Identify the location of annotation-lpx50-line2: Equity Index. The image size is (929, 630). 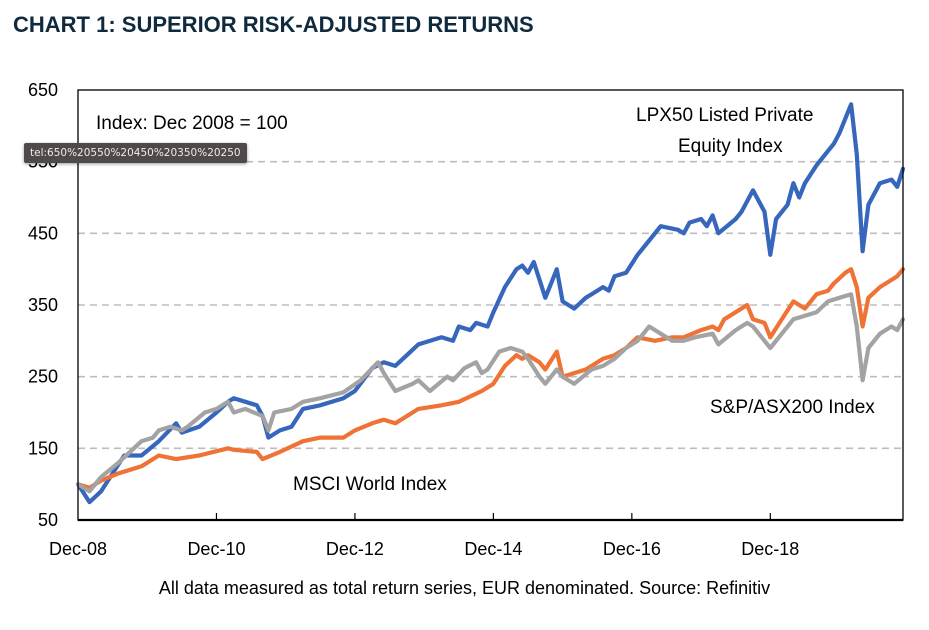
(730, 146).